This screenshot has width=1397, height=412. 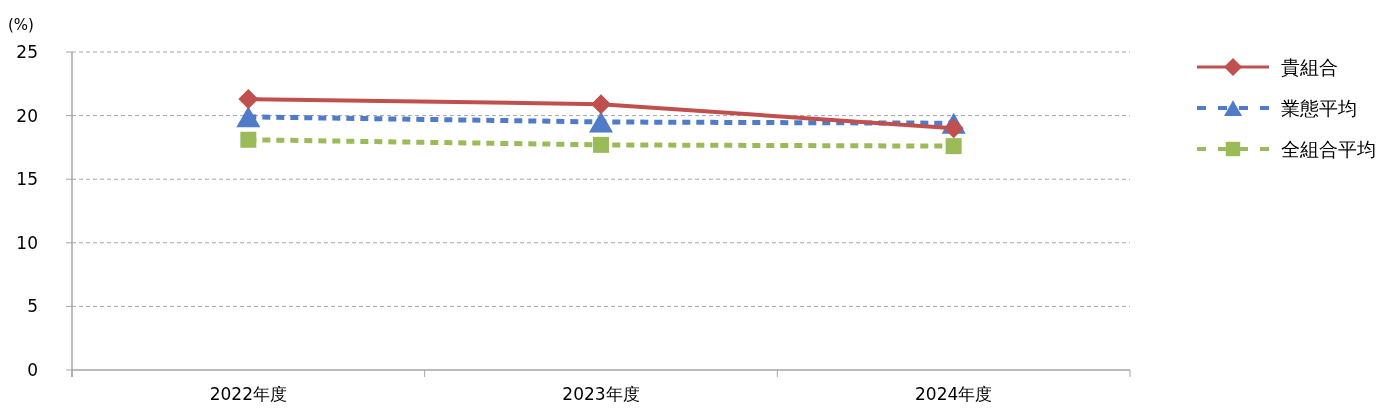 I want to click on legend-label: 貴組合, so click(x=1309, y=67).